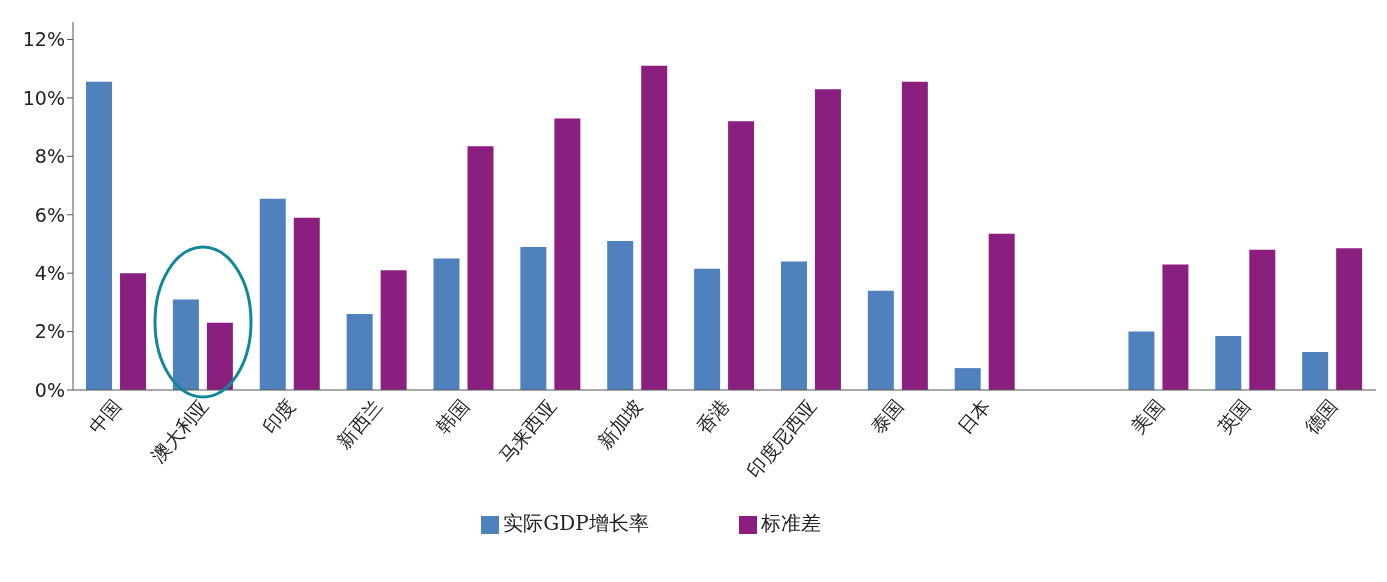 This screenshot has height=582, width=1387. I want to click on y-tick-label: 12%, so click(43, 39).